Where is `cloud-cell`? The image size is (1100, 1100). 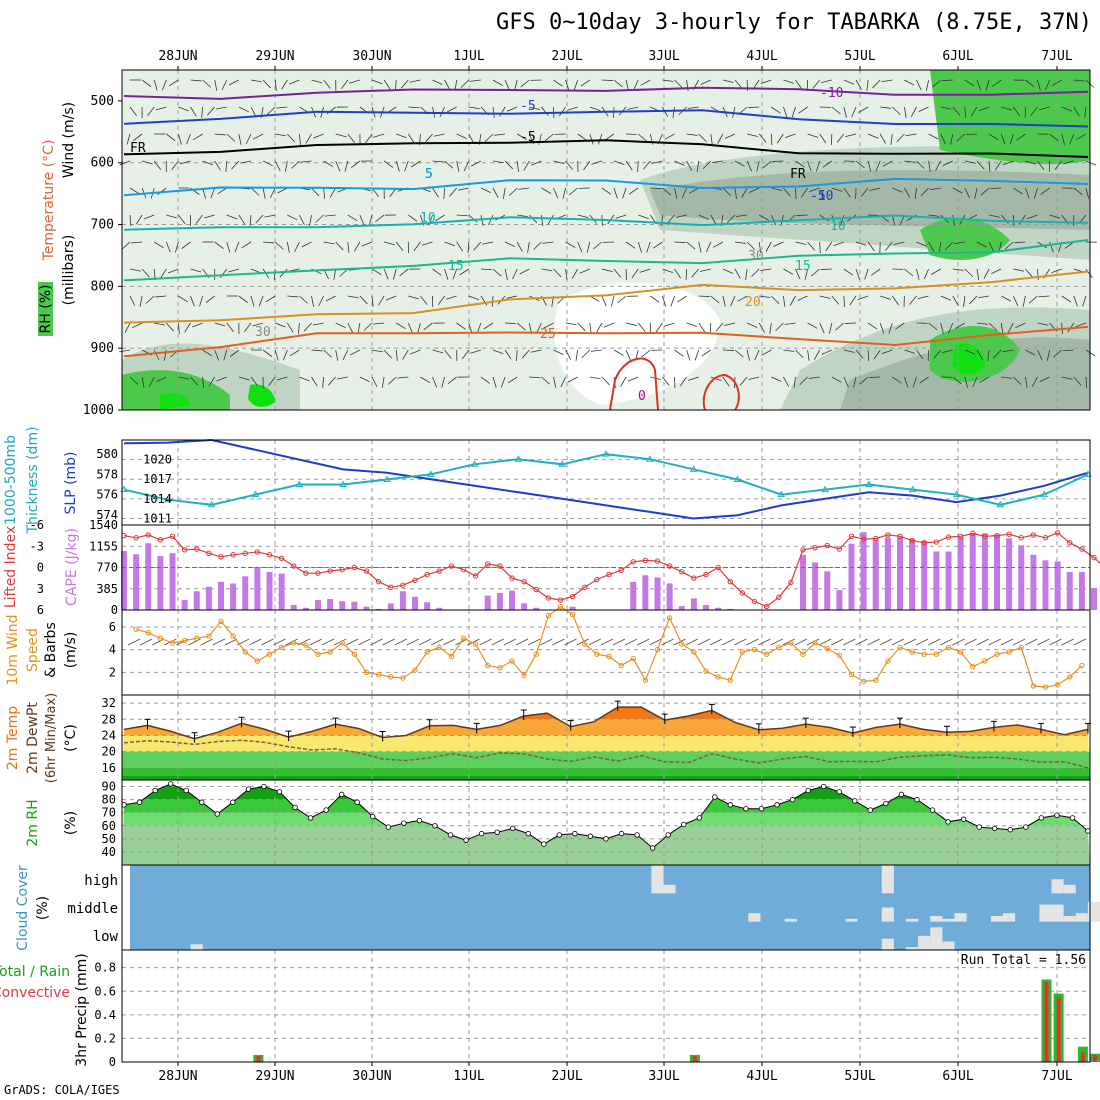
cloud-cell is located at coordinates (669, 889).